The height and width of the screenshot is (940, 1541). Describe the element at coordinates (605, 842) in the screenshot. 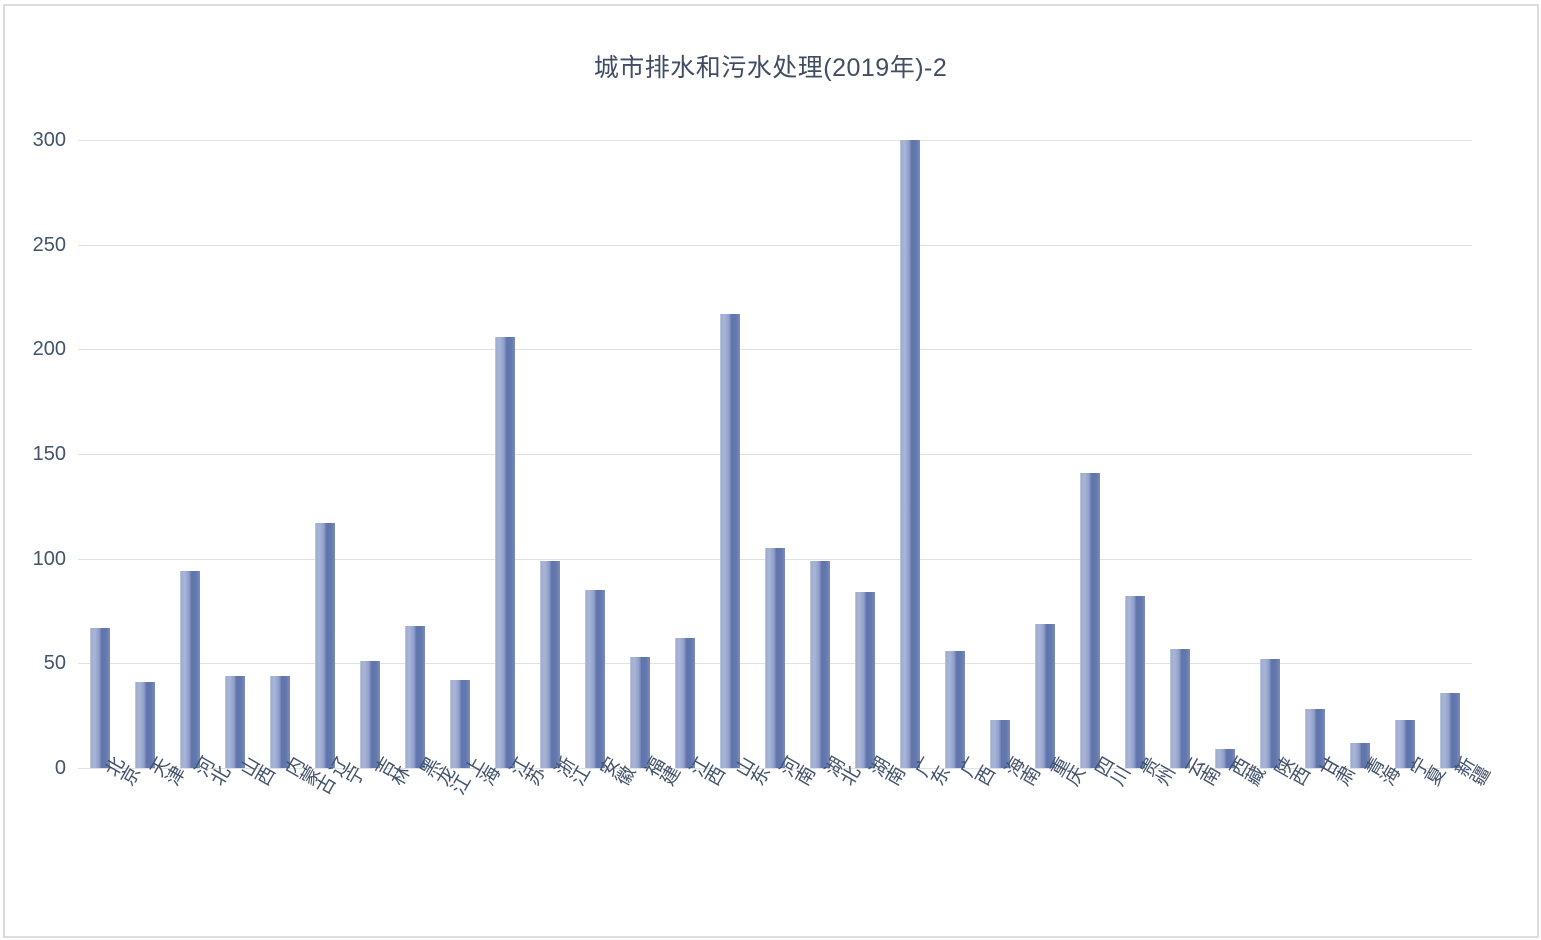

I see `x-label-slot: 安徽` at that location.